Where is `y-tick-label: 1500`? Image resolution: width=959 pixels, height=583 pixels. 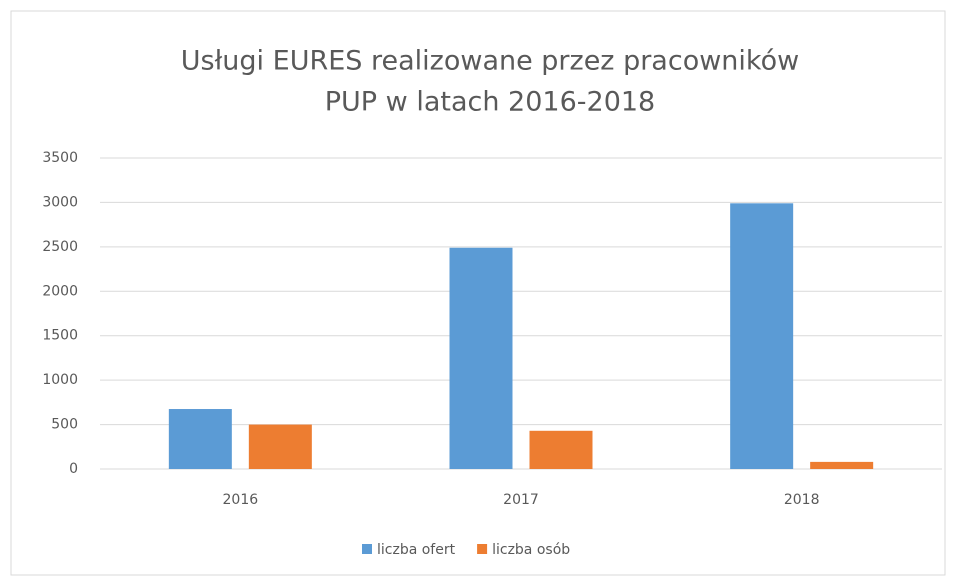 y-tick-label: 1500 is located at coordinates (60, 336).